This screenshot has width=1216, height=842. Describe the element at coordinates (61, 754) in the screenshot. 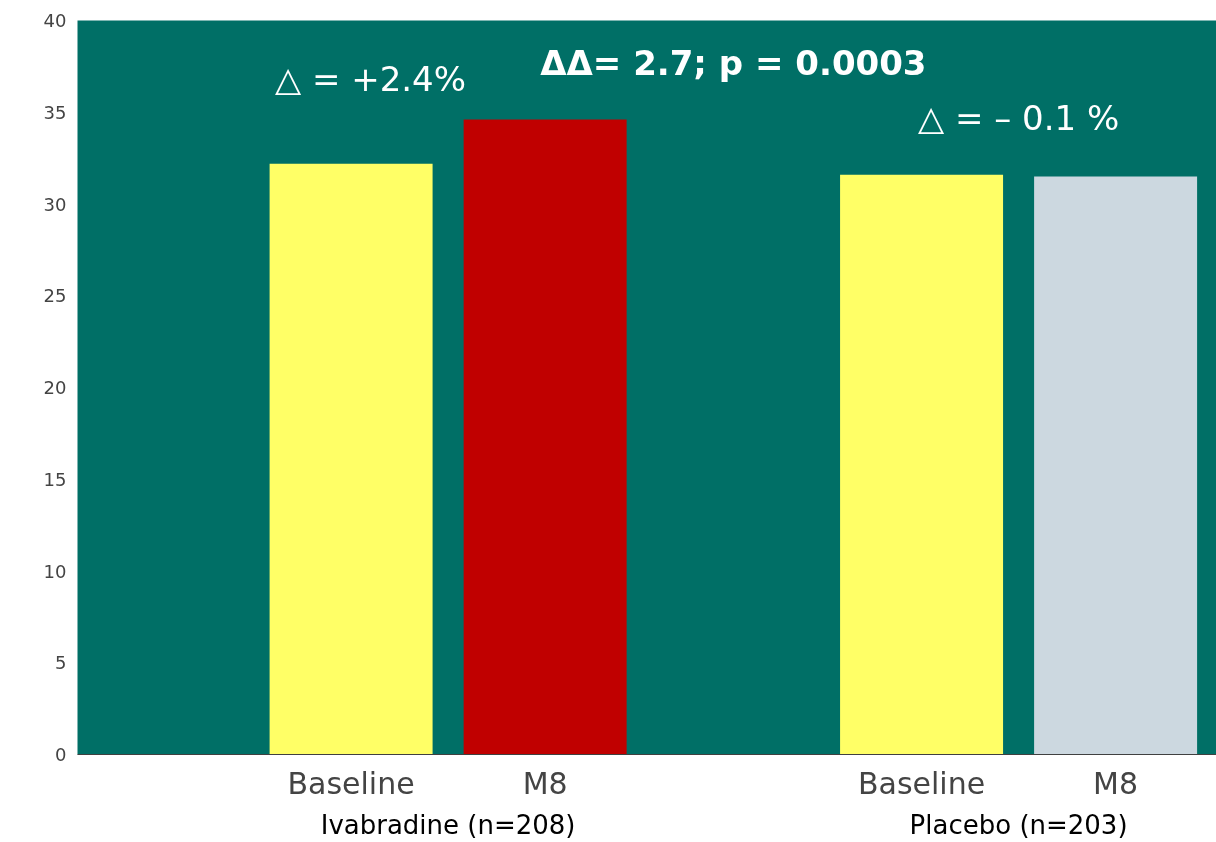

I see `y-tick-label: 0` at that location.